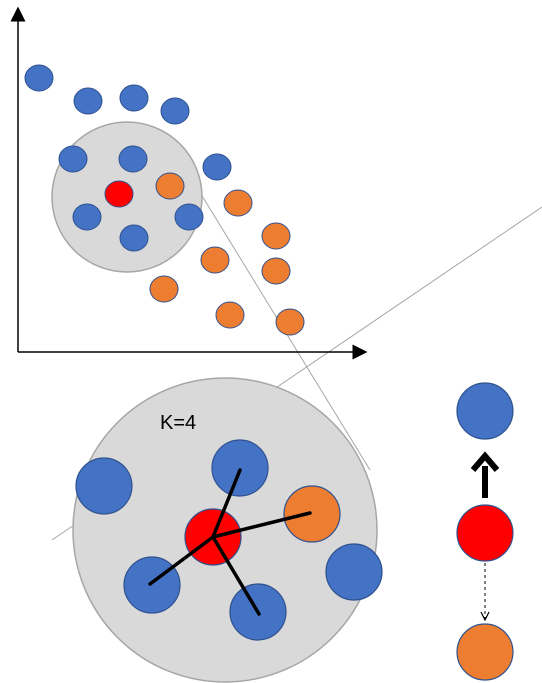 The width and height of the screenshot is (542, 683). I want to click on vote-query-point, so click(485, 533).